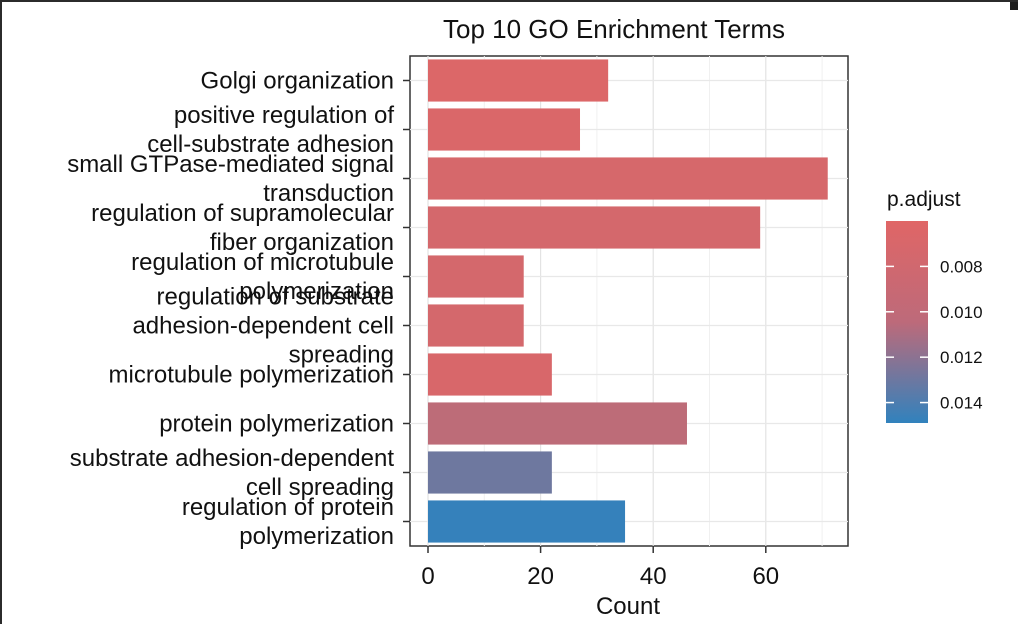  I want to click on x-tick-label: 0, so click(427, 576).